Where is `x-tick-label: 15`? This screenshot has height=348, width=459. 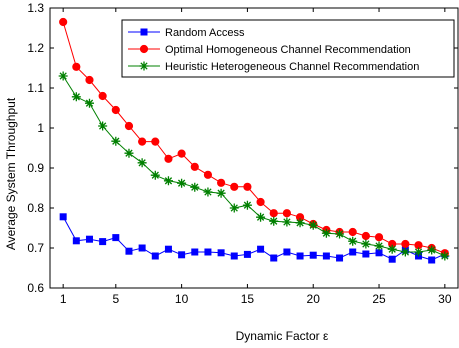
x-tick-label: 15 is located at coordinates (248, 299).